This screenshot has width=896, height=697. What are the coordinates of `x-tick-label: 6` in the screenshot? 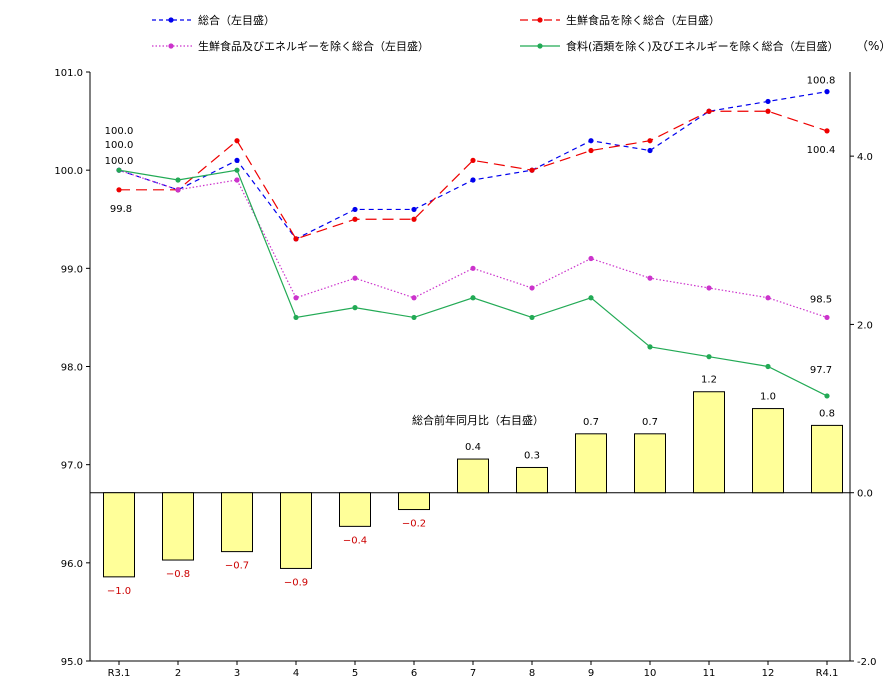 It's located at (414, 673).